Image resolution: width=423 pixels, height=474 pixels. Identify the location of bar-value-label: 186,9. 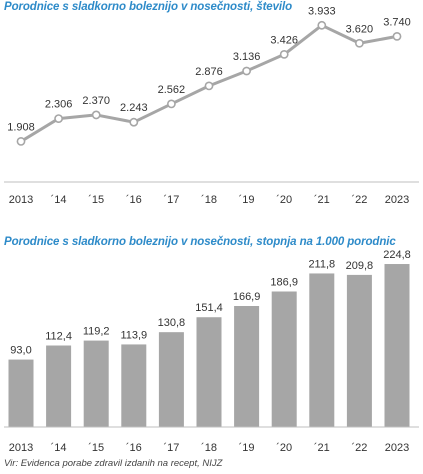
(284, 282).